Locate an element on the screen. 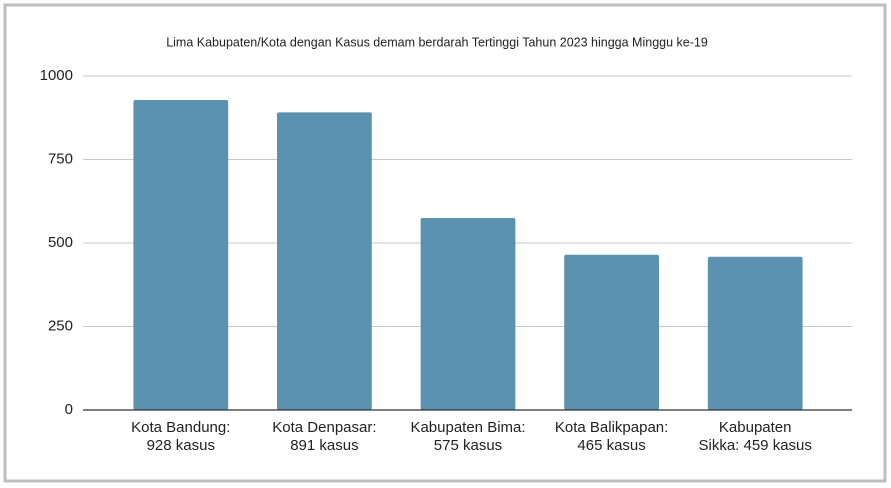  y-tick-label: 750 is located at coordinates (60, 158).